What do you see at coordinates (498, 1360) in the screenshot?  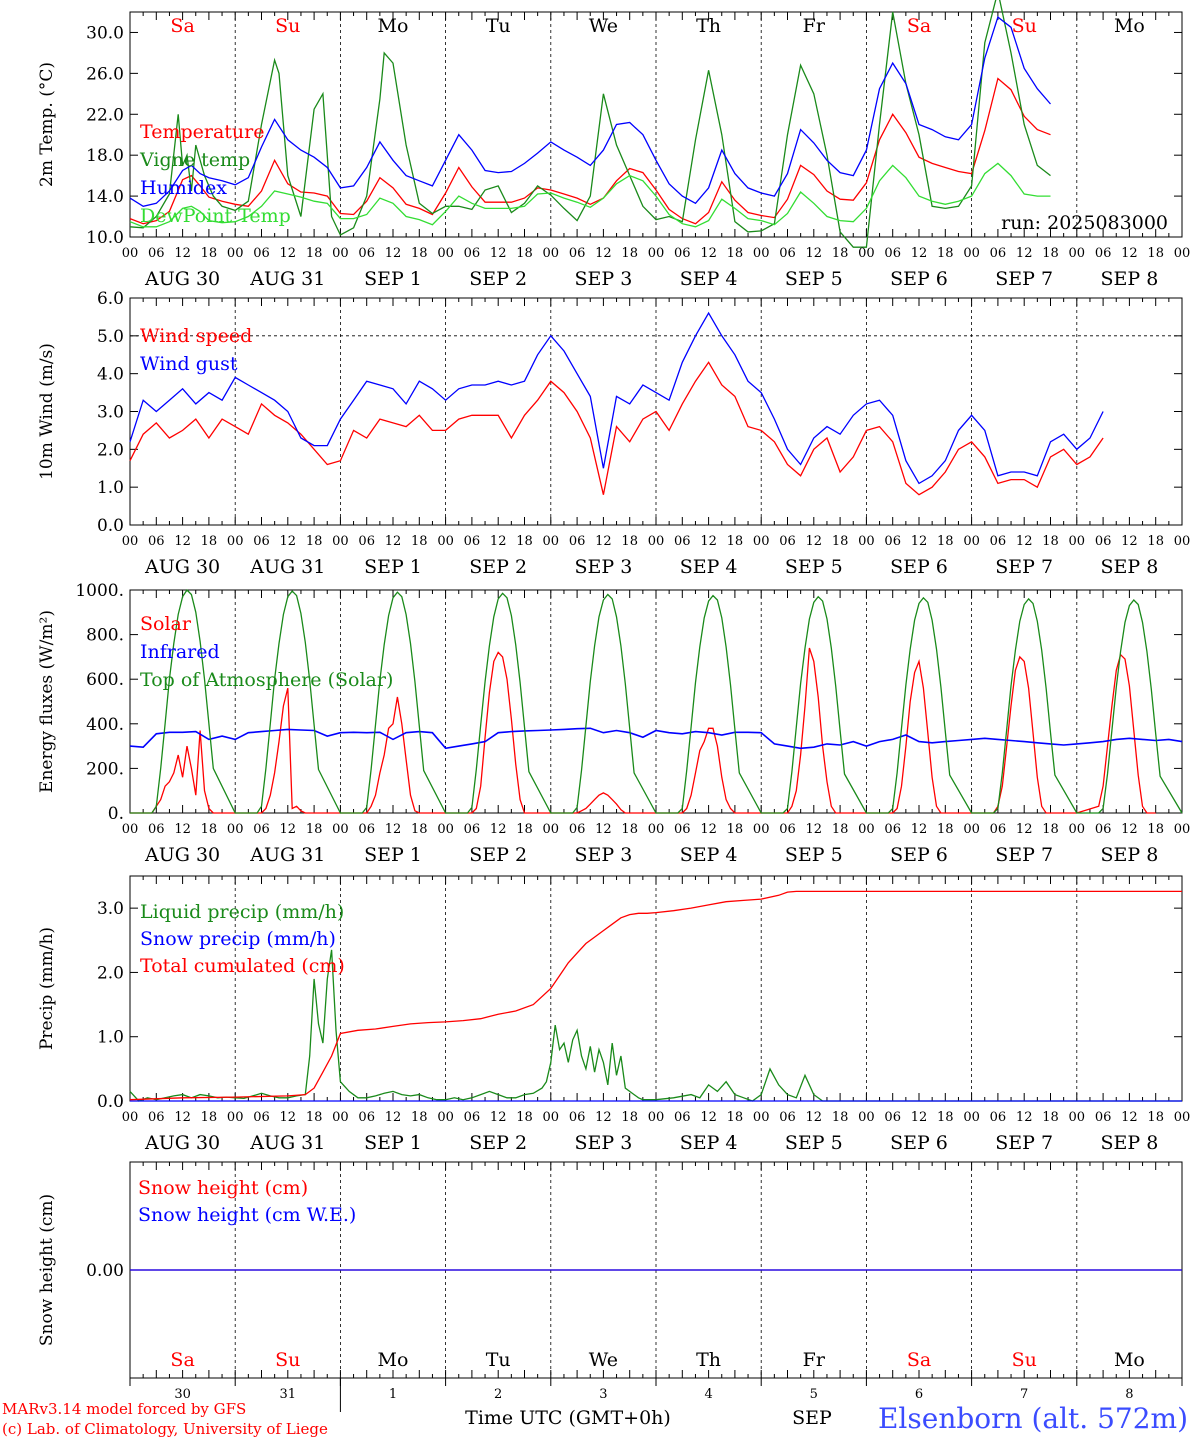 I see `weekday-label-bottom: Tu` at bounding box center [498, 1360].